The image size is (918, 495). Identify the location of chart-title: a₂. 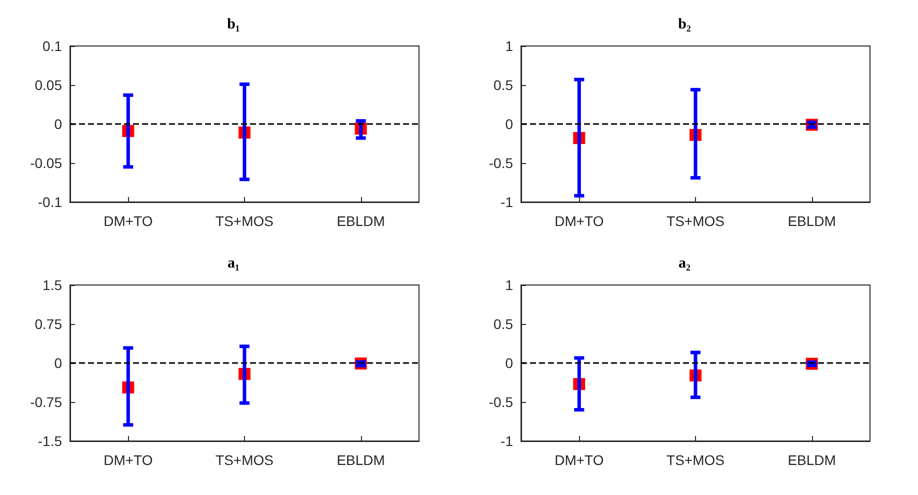
(684, 264).